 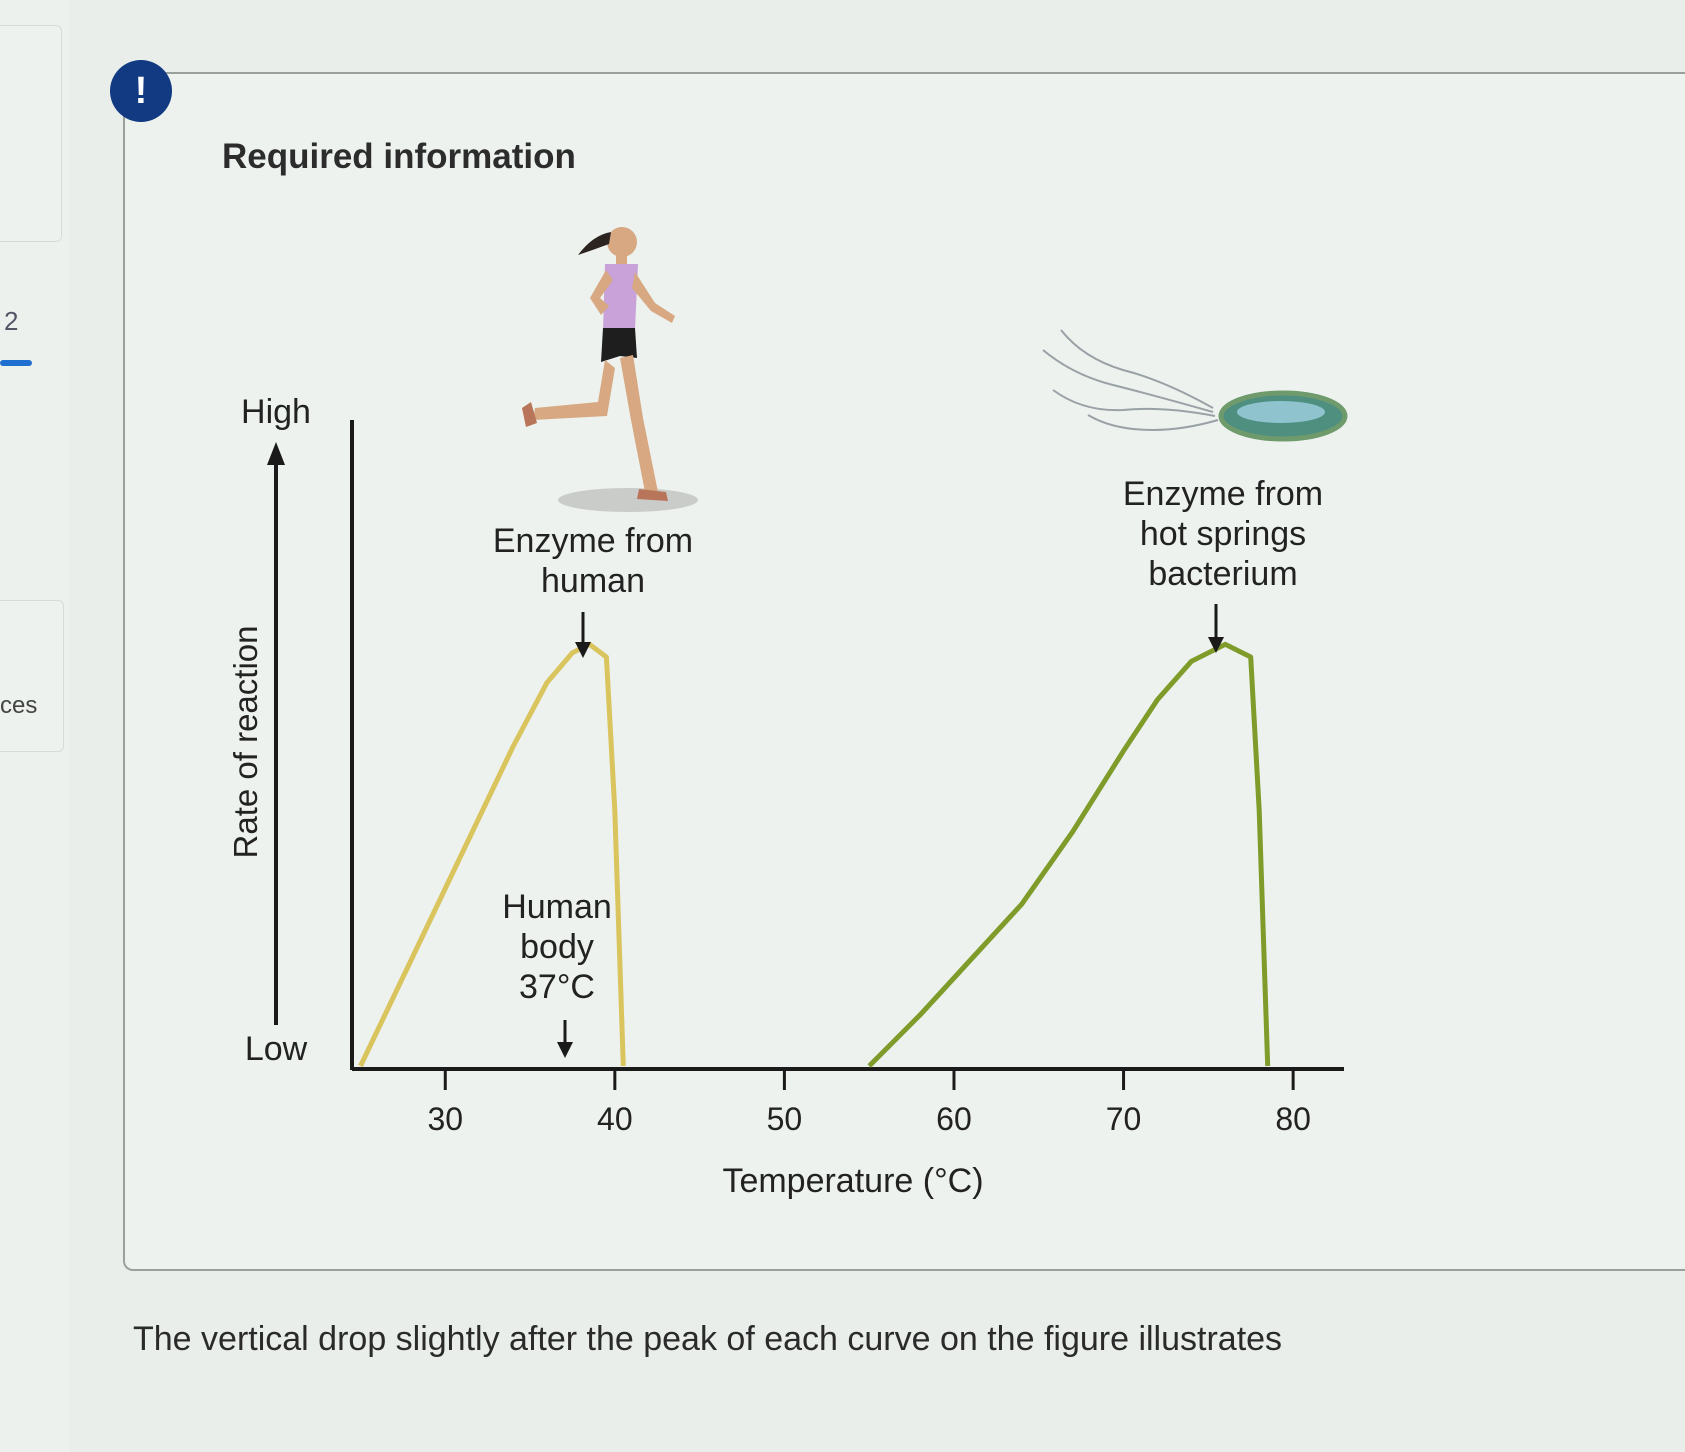 I want to click on x-tick-label: 30, so click(x=445, y=1119).